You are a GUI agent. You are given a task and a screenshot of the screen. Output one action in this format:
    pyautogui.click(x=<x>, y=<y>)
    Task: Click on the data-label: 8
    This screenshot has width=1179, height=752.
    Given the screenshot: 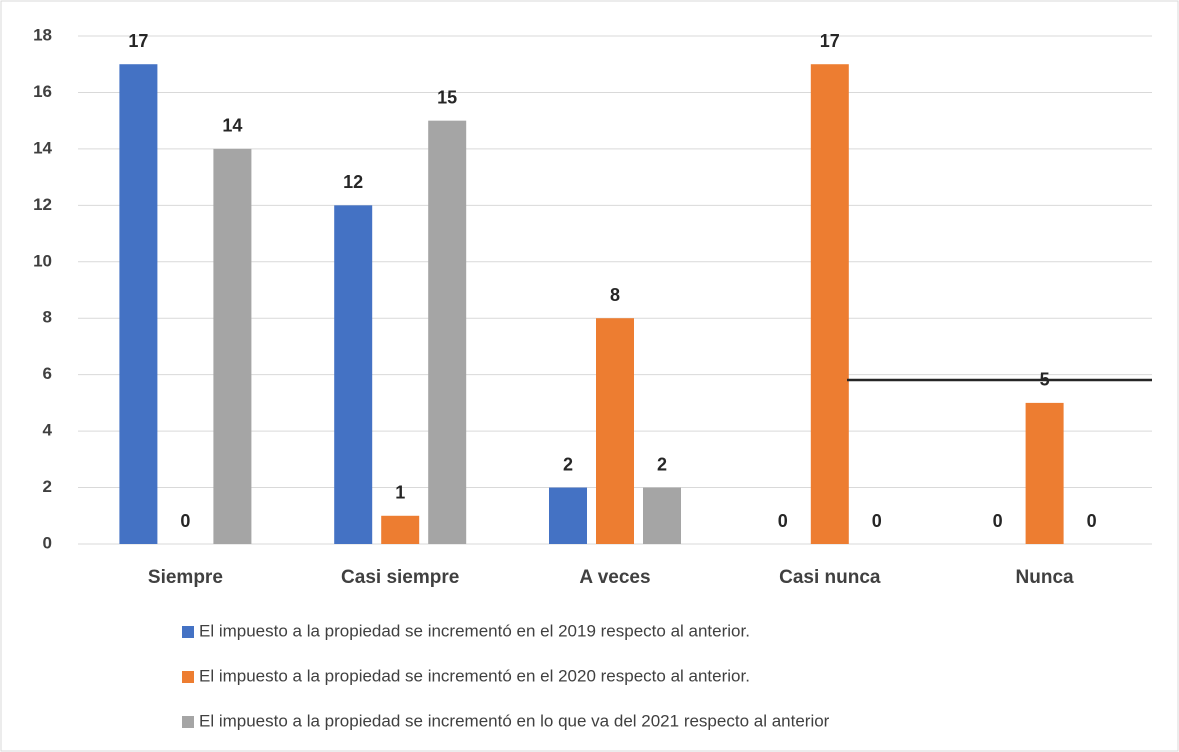 What is the action you would take?
    pyautogui.click(x=615, y=295)
    